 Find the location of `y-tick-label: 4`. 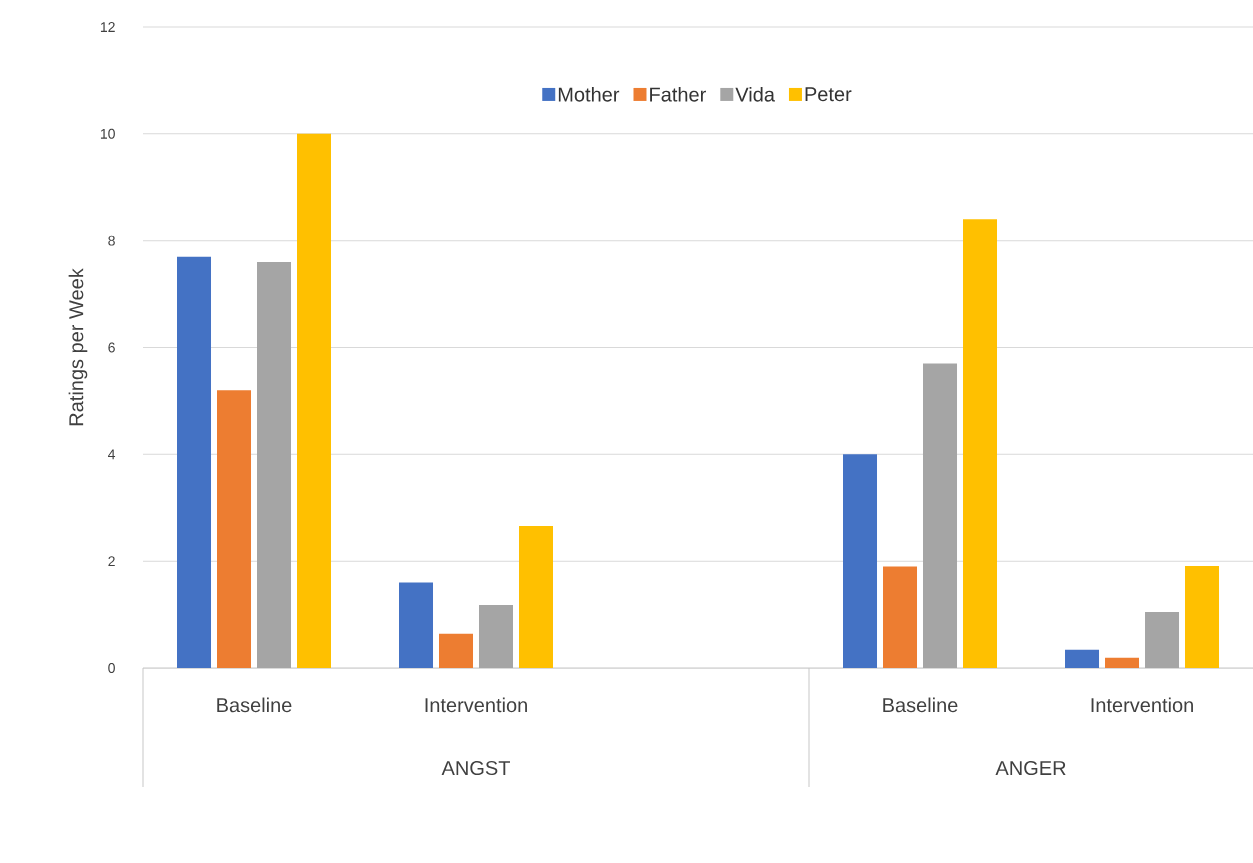

y-tick-label: 4 is located at coordinates (112, 454).